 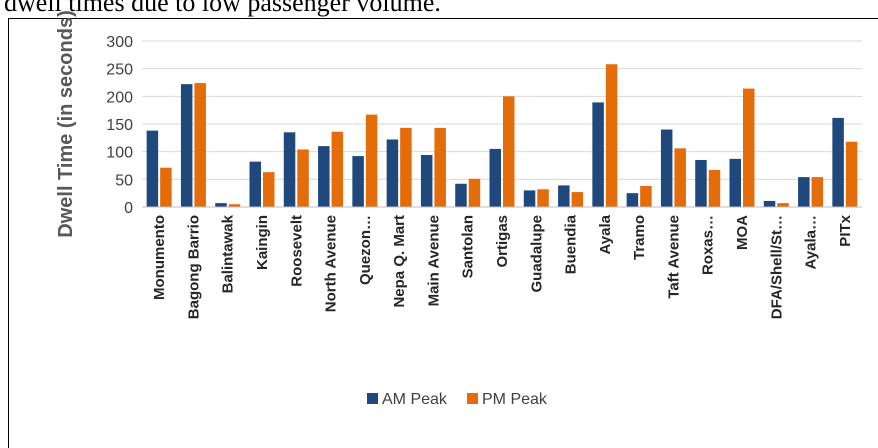 What do you see at coordinates (119, 70) in the screenshot?
I see `y-tick-label: 250` at bounding box center [119, 70].